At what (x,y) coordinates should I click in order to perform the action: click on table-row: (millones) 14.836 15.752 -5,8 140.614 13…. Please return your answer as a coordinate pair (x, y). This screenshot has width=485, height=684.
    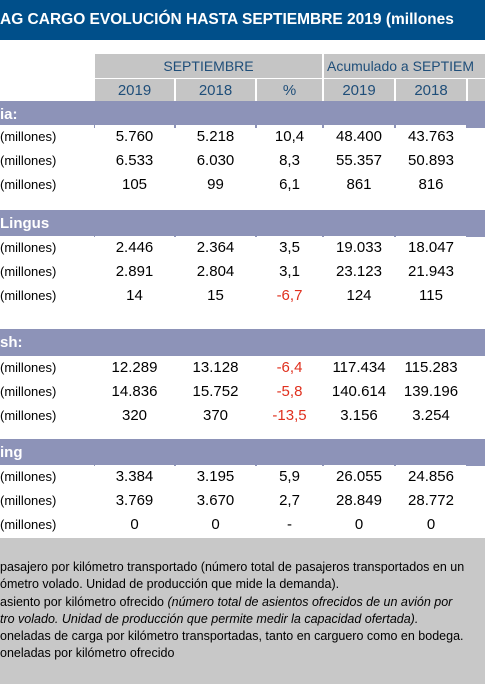
    Looking at the image, I should click on (242, 392).